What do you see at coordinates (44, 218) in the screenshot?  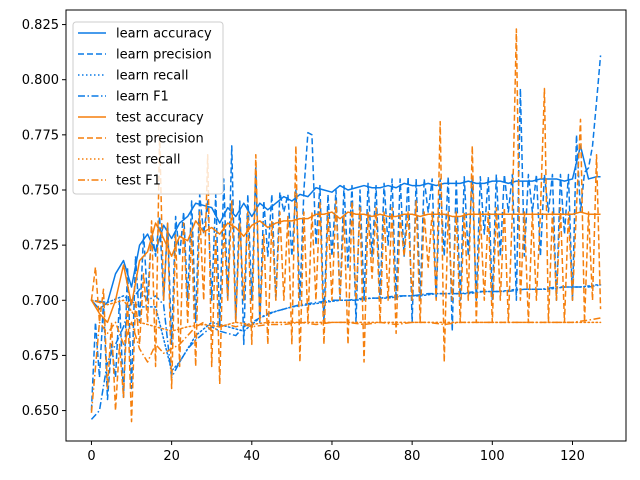 I see `y-axis: 0.650 0.675 0.700 0.725 0.750 0.775 0.800 0.825` at bounding box center [44, 218].